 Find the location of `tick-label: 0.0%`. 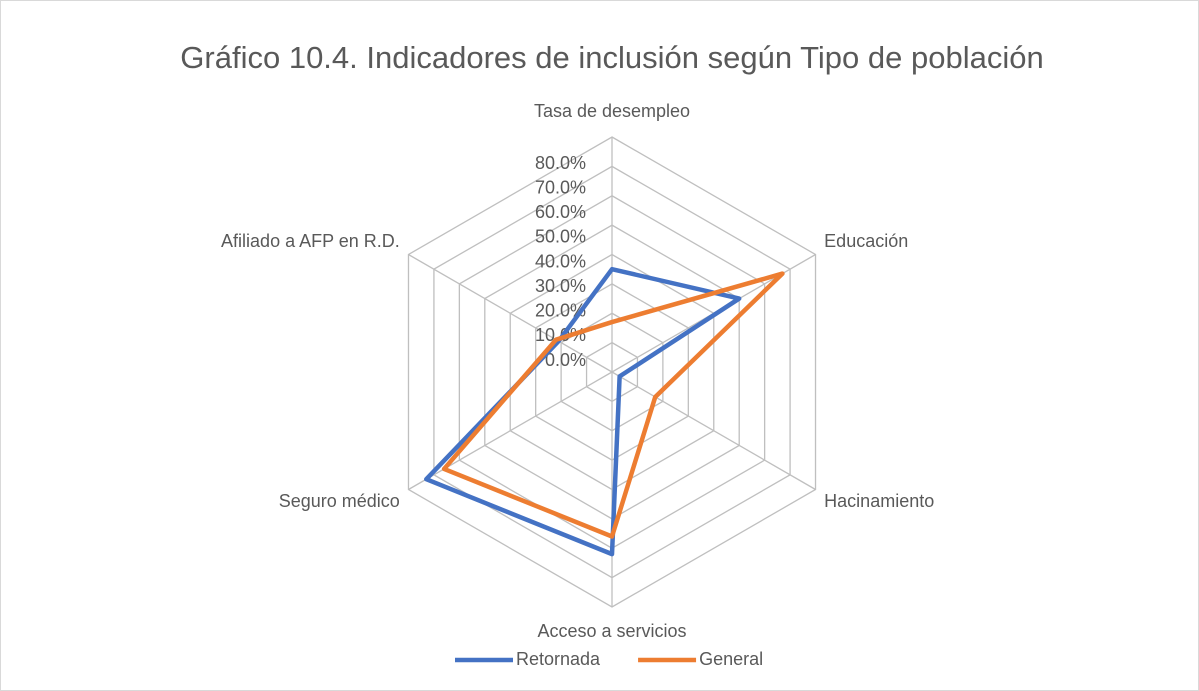

tick-label: 0.0% is located at coordinates (565, 360).